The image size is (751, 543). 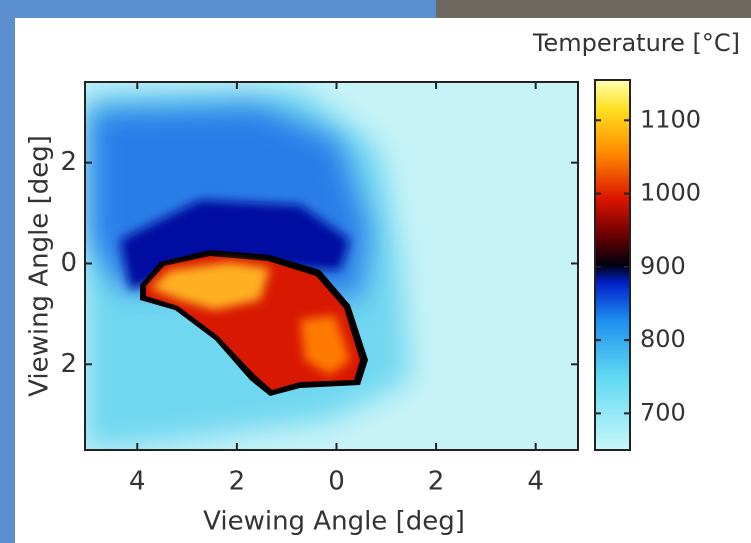 I want to click on y-axis-label: Viewing Angle [deg], so click(x=40, y=266).